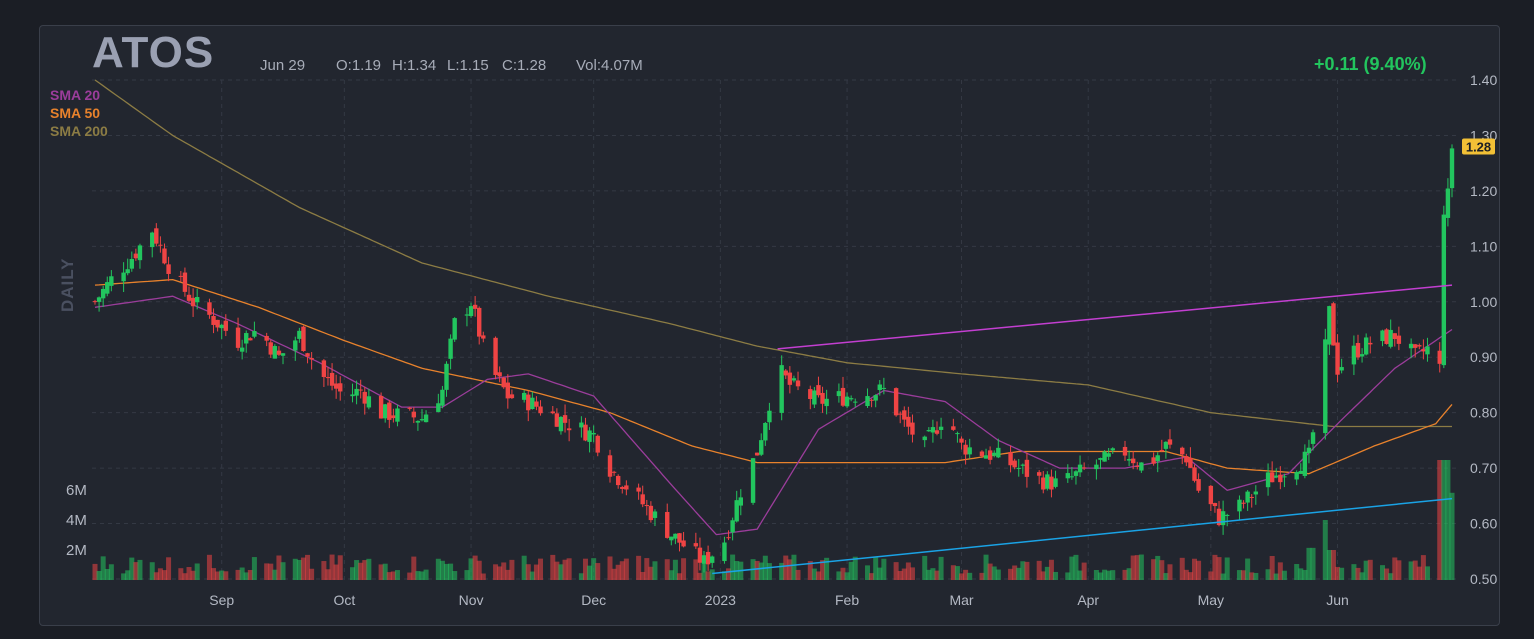  What do you see at coordinates (1483, 80) in the screenshot?
I see `y-tick-label: 1.40` at bounding box center [1483, 80].